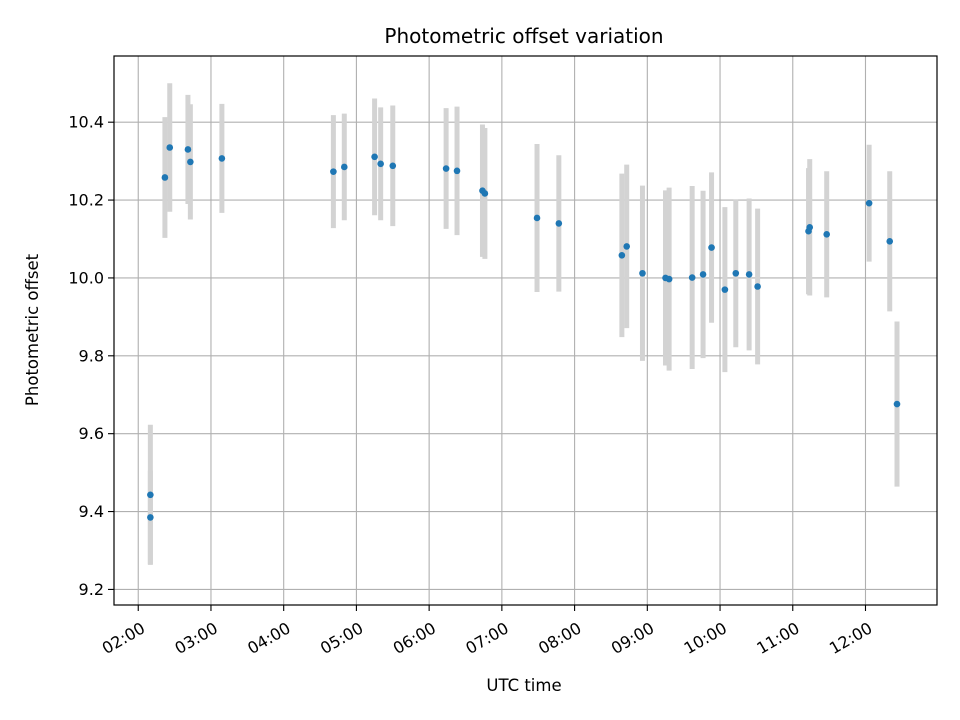 The image size is (960, 720). What do you see at coordinates (91, 589) in the screenshot?
I see `y-tick-label: 9.2` at bounding box center [91, 589].